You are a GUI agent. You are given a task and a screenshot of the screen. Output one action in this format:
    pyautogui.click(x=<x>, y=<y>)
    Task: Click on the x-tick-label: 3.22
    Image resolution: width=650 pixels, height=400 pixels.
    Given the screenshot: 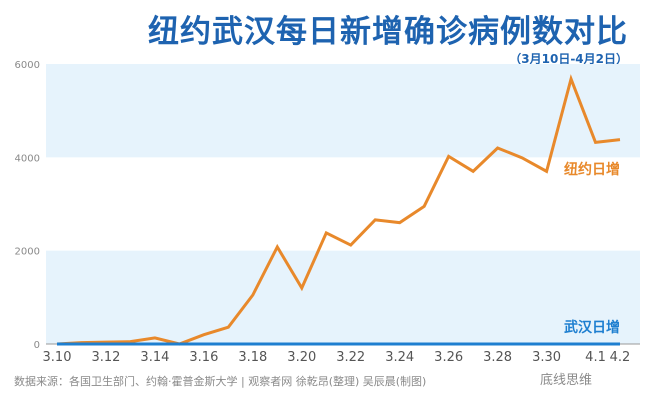 What is the action you would take?
    pyautogui.click(x=350, y=357)
    